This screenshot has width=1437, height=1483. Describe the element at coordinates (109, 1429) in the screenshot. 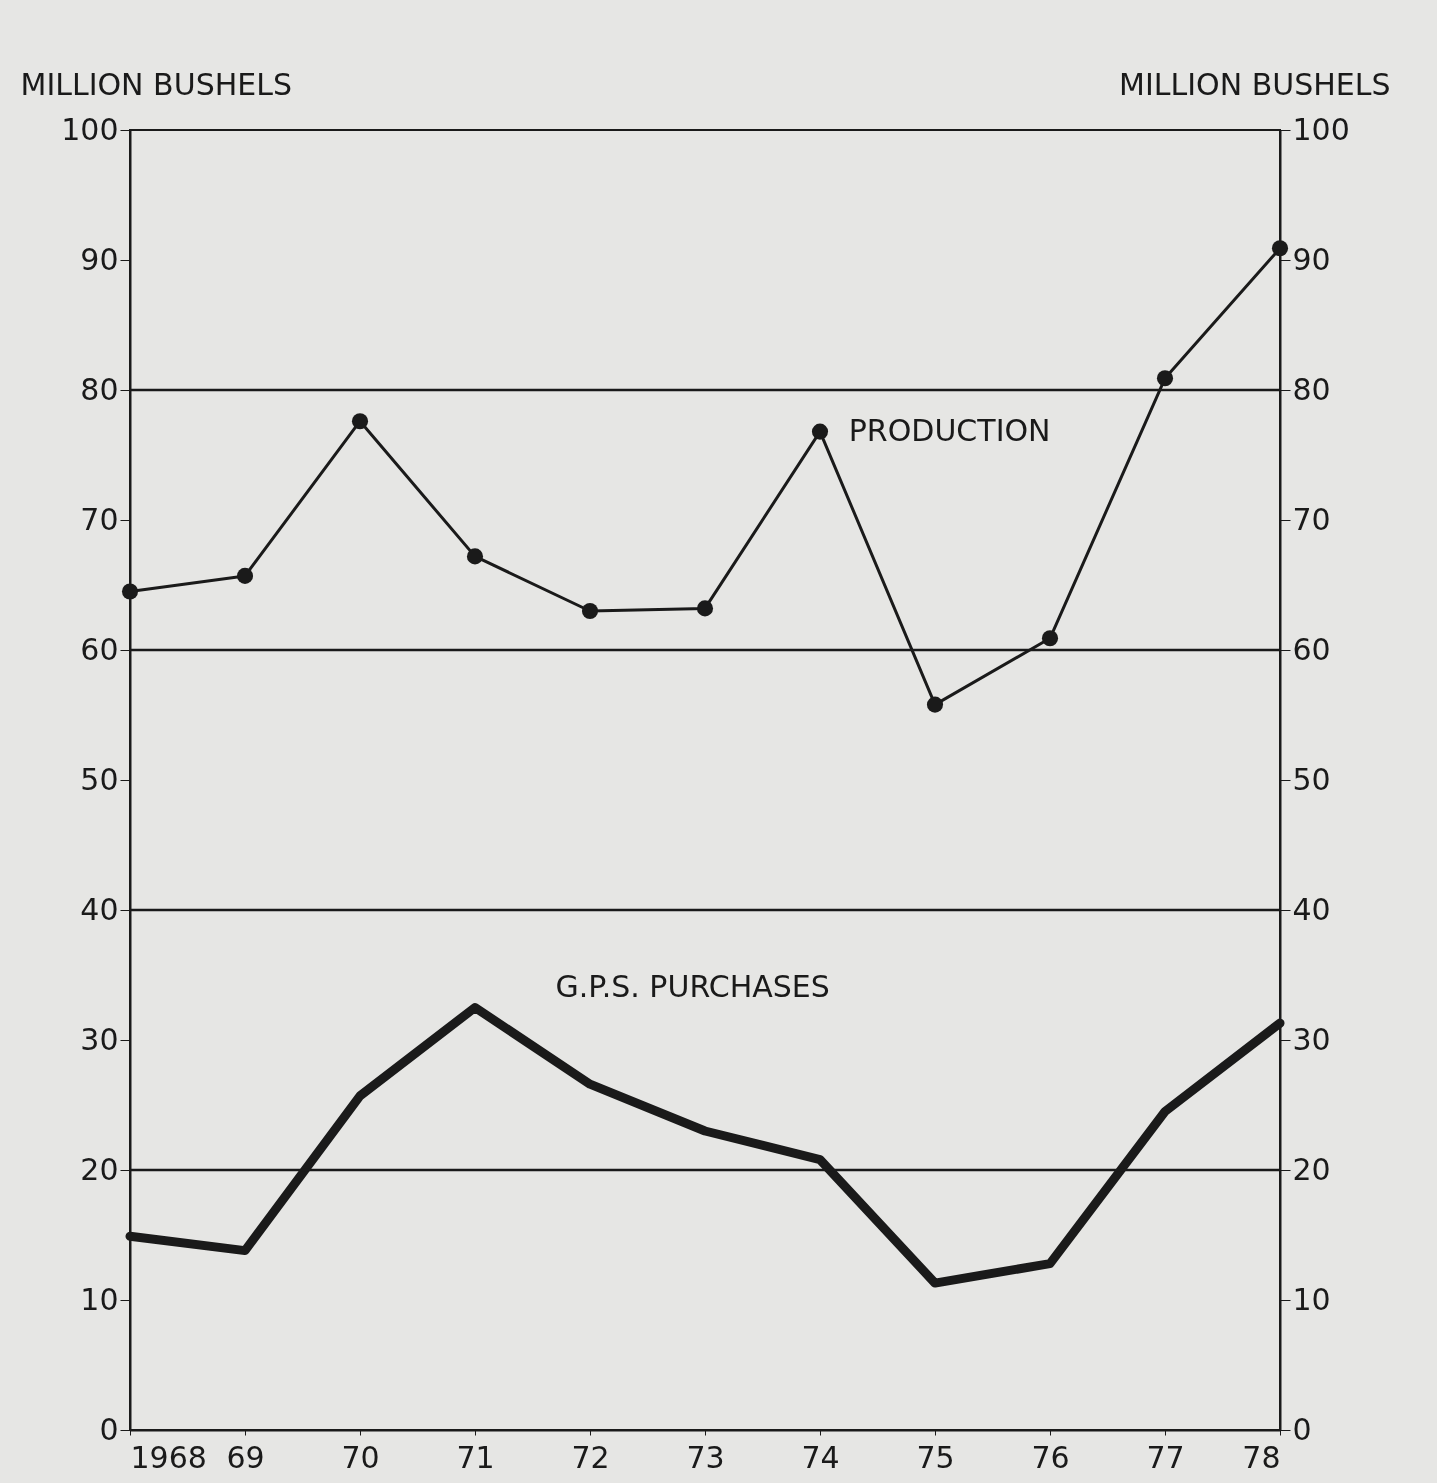

I see `y-tick-label: 0` at that location.